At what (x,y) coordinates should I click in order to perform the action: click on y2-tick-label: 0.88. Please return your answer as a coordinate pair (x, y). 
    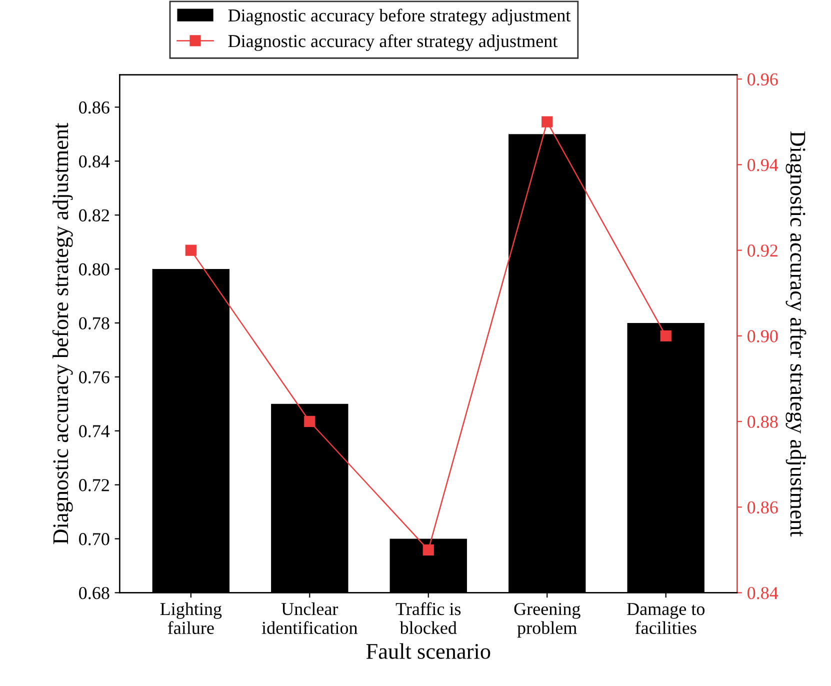
    Looking at the image, I should click on (763, 422).